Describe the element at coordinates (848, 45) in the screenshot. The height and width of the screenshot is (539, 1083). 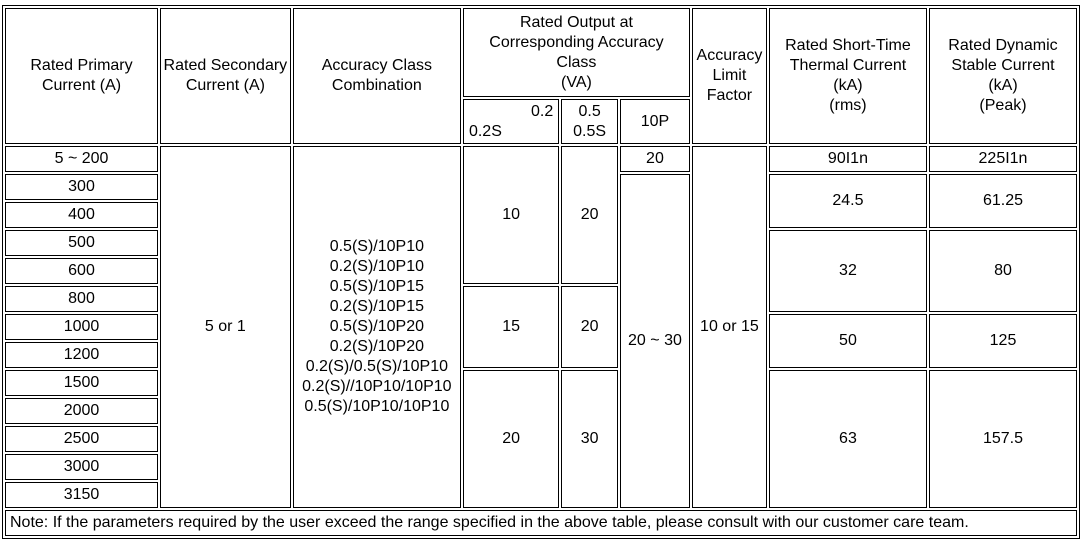
I see `header-thermal-line: Rated Short-Time` at that location.